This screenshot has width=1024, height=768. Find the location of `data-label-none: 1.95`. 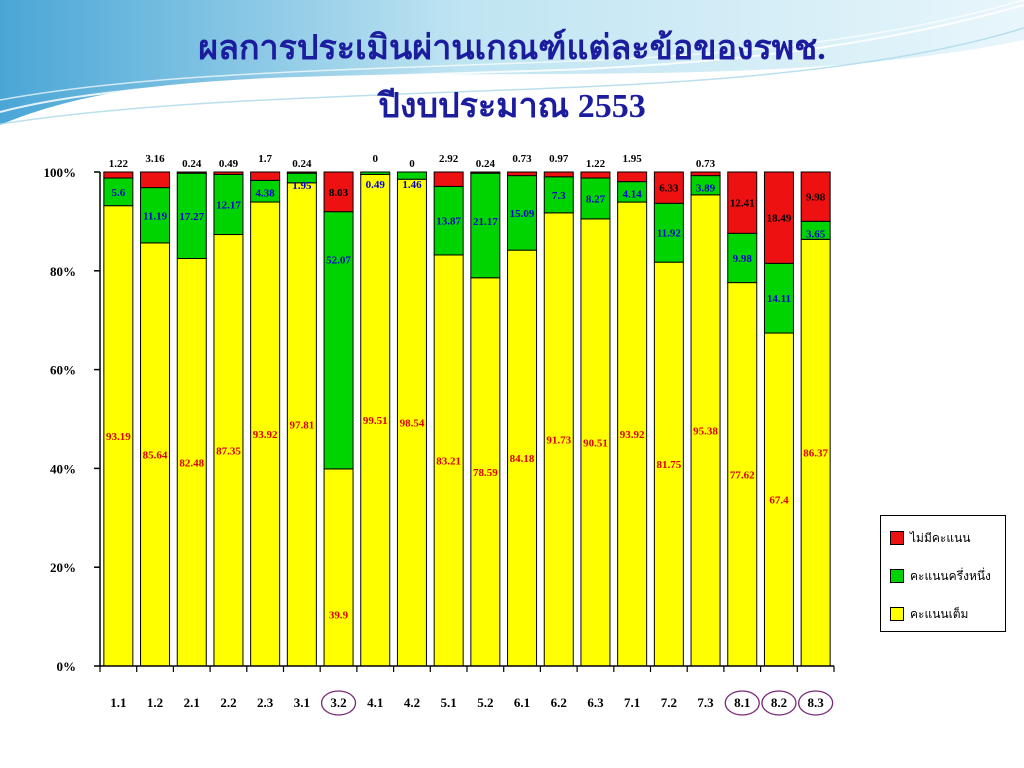

data-label-none: 1.95 is located at coordinates (633, 159).